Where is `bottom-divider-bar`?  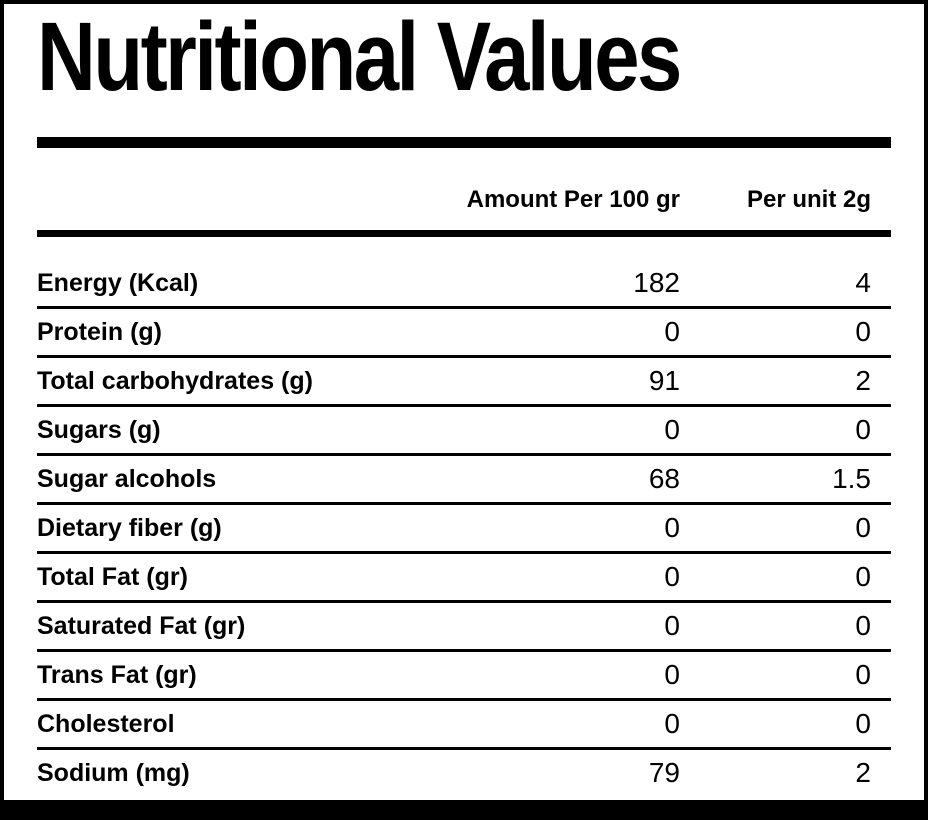 bottom-divider-bar is located at coordinates (464, 808).